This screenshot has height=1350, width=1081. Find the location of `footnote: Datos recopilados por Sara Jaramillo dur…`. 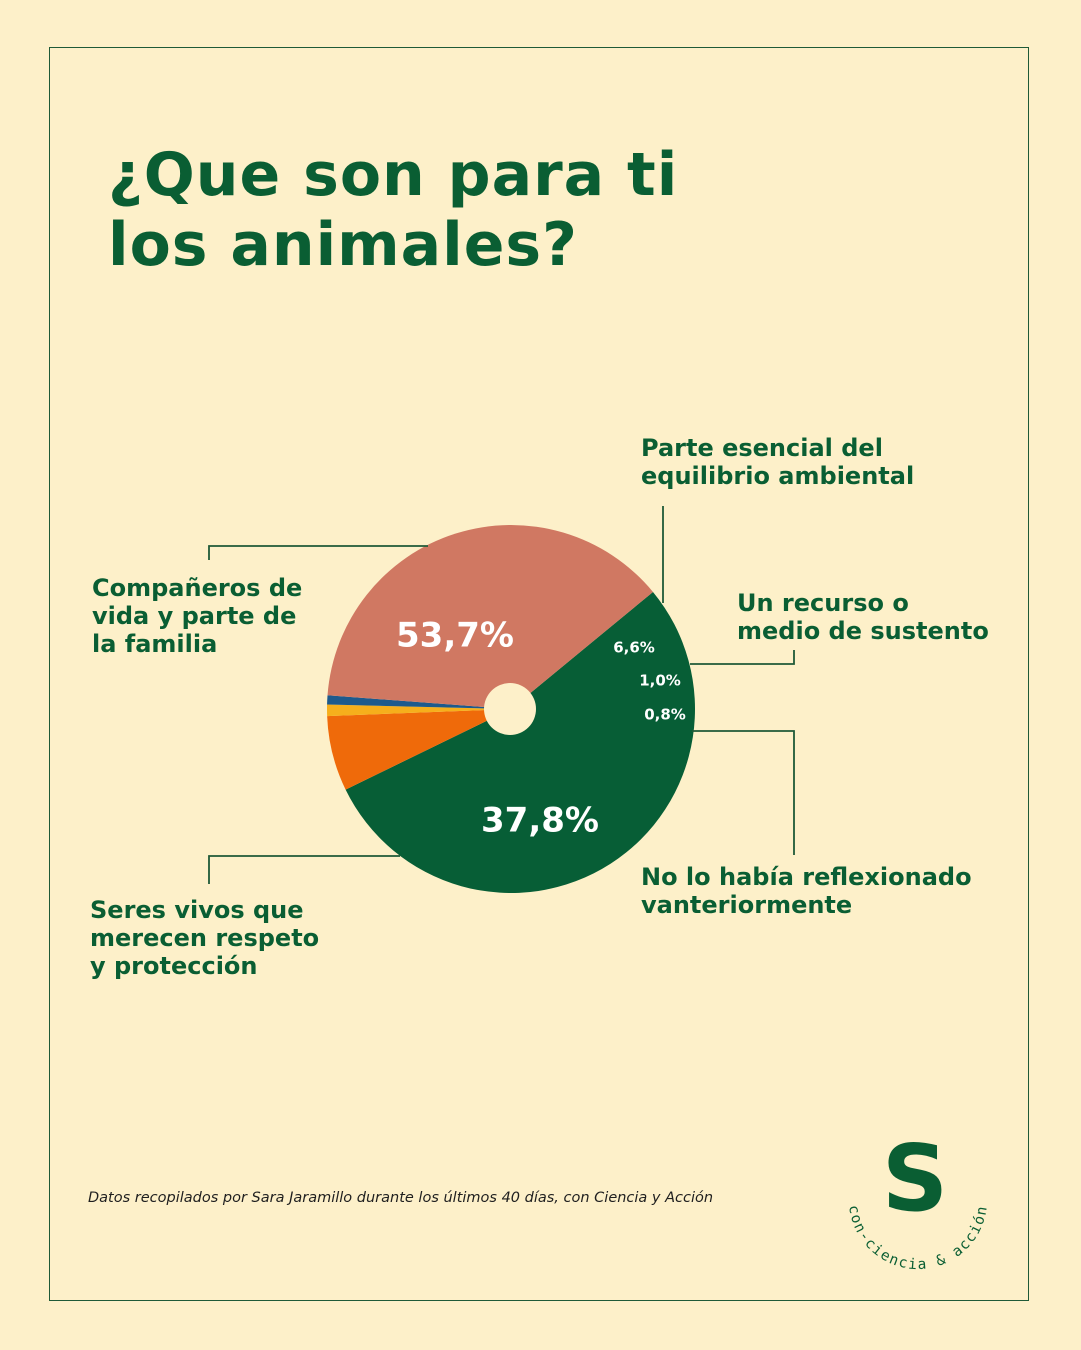

footnote: Datos recopilados por Sara Jaramillo dur… is located at coordinates (401, 1198).